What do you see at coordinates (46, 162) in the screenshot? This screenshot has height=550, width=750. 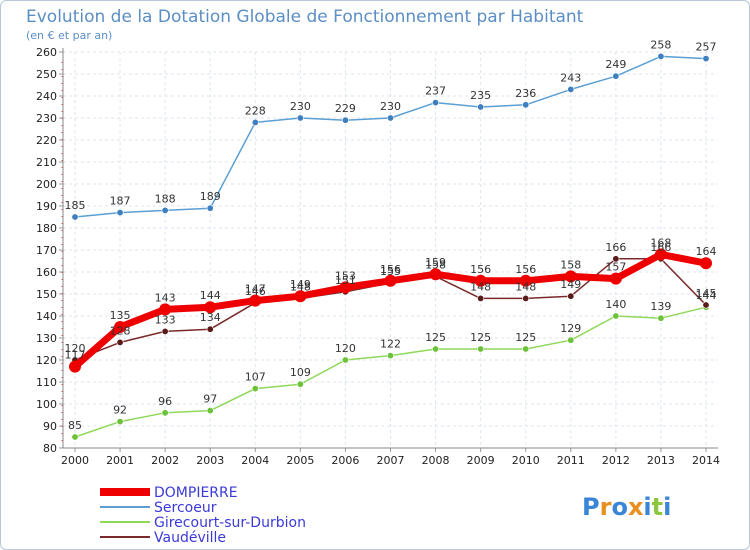 I see `y-tick-label: 210` at bounding box center [46, 162].